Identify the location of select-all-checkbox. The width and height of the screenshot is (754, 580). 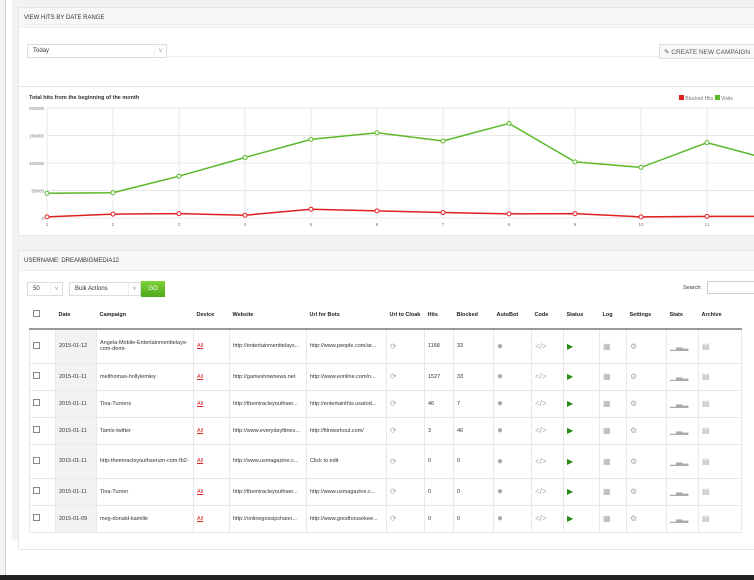
(42, 315).